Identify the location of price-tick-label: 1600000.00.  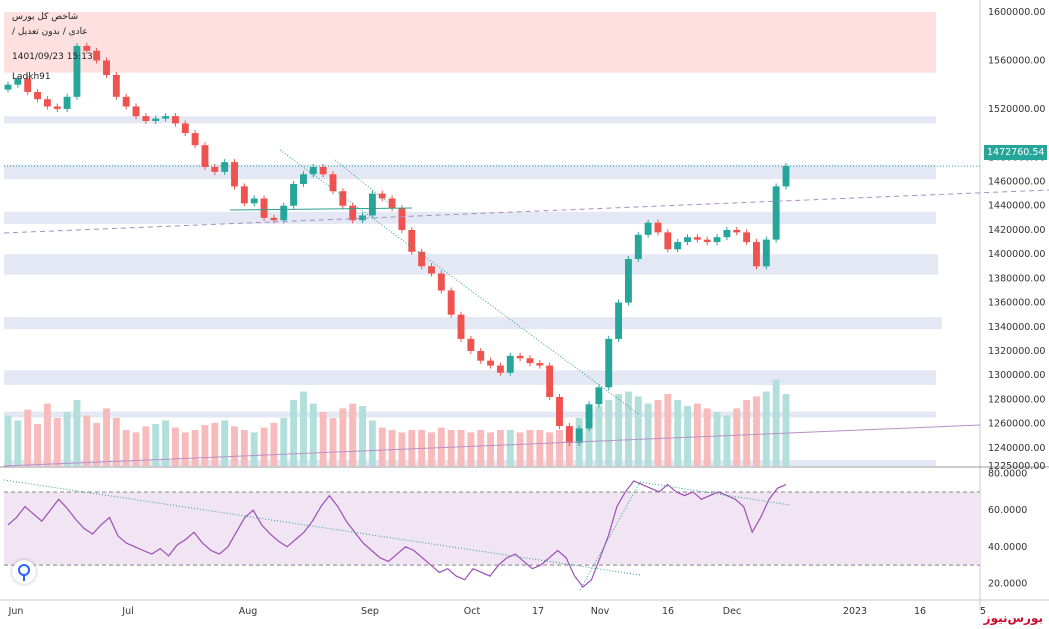
(1016, 12).